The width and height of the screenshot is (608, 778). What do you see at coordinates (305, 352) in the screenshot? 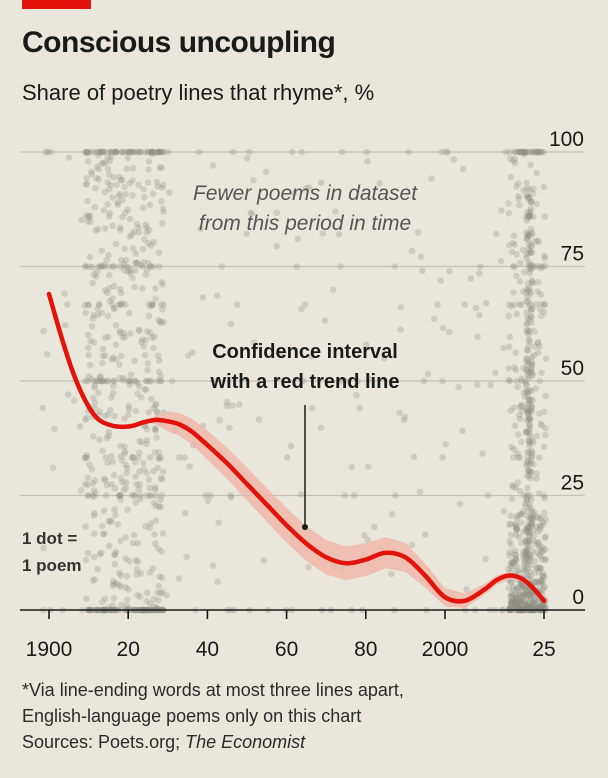
I see `ci-annotation-line1: Confidence interval` at bounding box center [305, 352].